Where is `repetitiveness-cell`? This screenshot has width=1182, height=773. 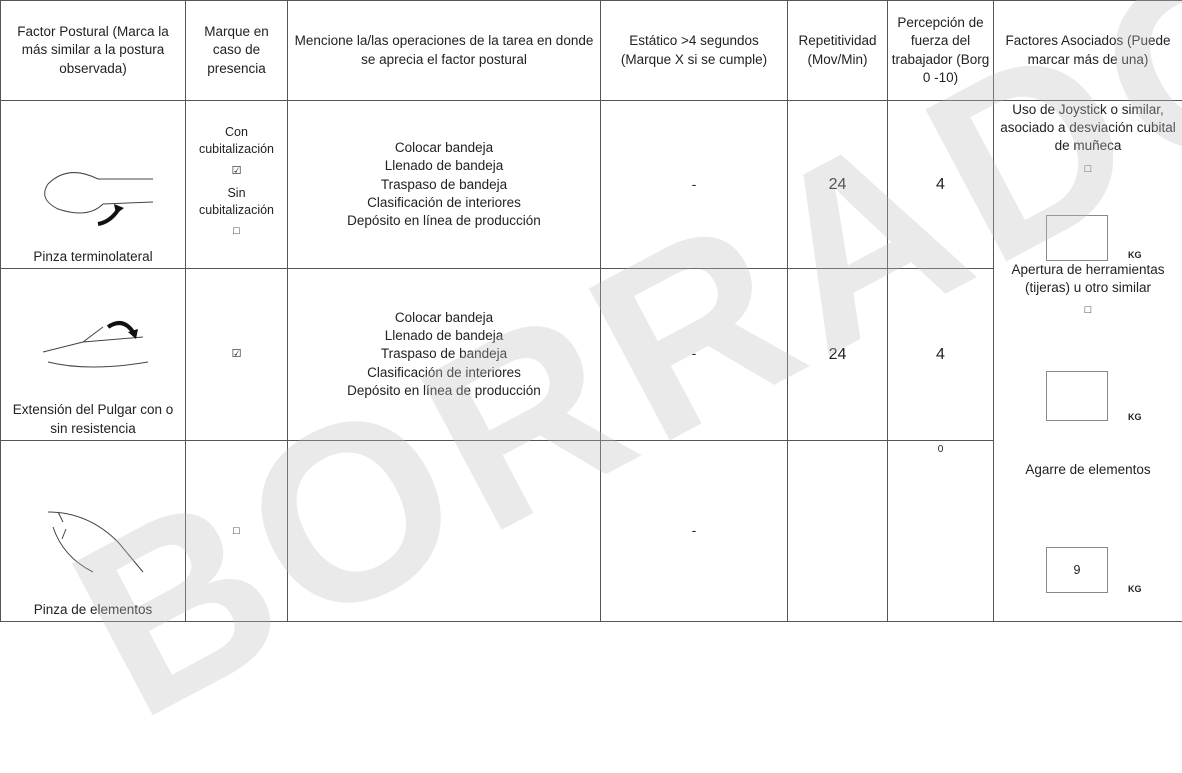 repetitiveness-cell is located at coordinates (838, 530).